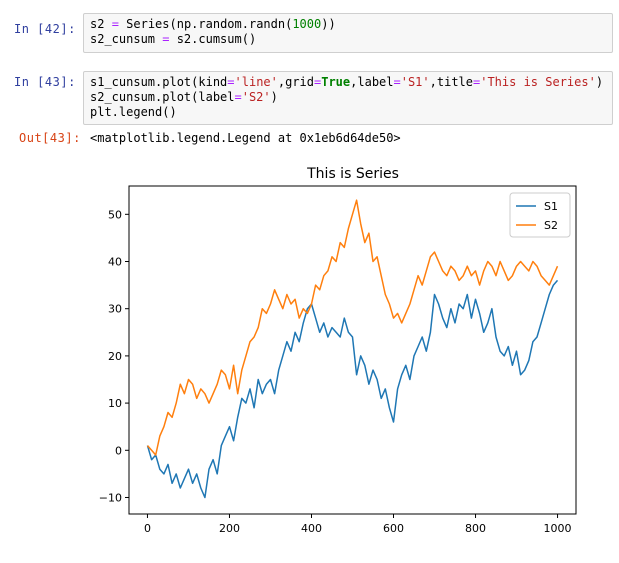  I want to click on code-token: s1_cunsum.plot(kind, so click(159, 82).